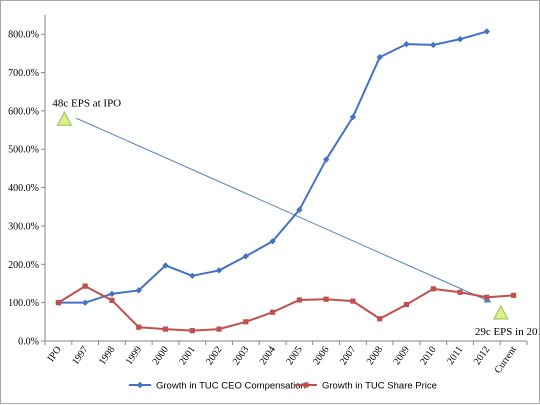  Describe the element at coordinates (187, 355) in the screenshot. I see `x-tick-label: 2001` at that location.